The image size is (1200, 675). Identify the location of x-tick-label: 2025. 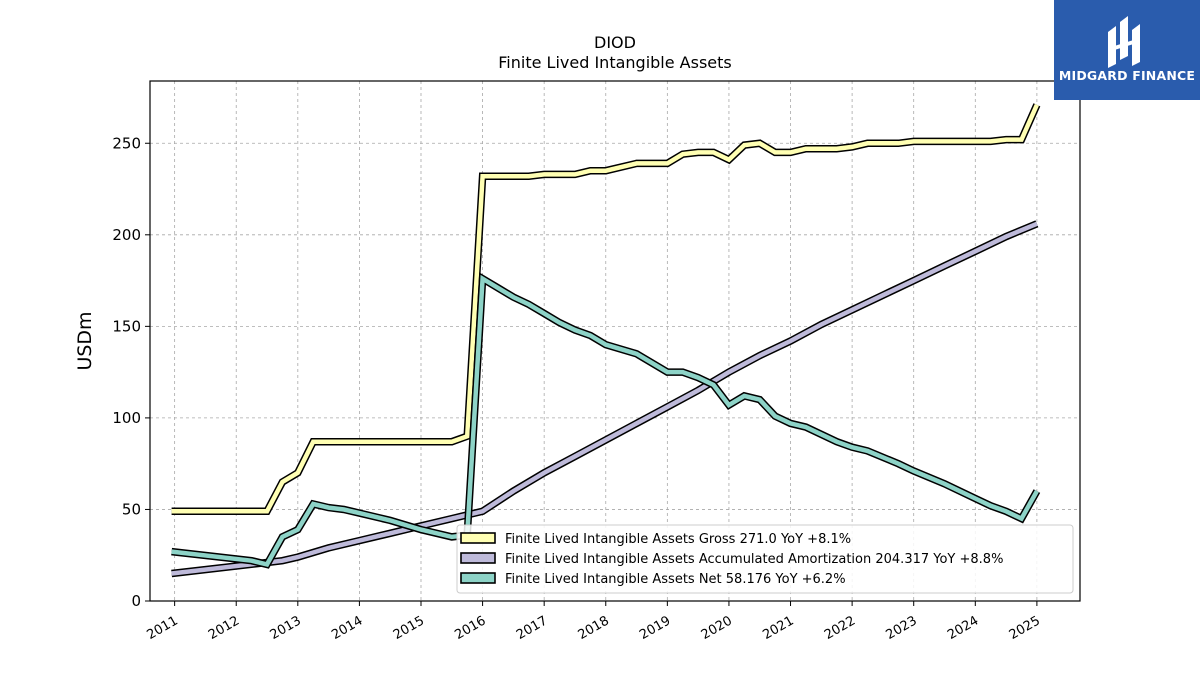
(1025, 628).